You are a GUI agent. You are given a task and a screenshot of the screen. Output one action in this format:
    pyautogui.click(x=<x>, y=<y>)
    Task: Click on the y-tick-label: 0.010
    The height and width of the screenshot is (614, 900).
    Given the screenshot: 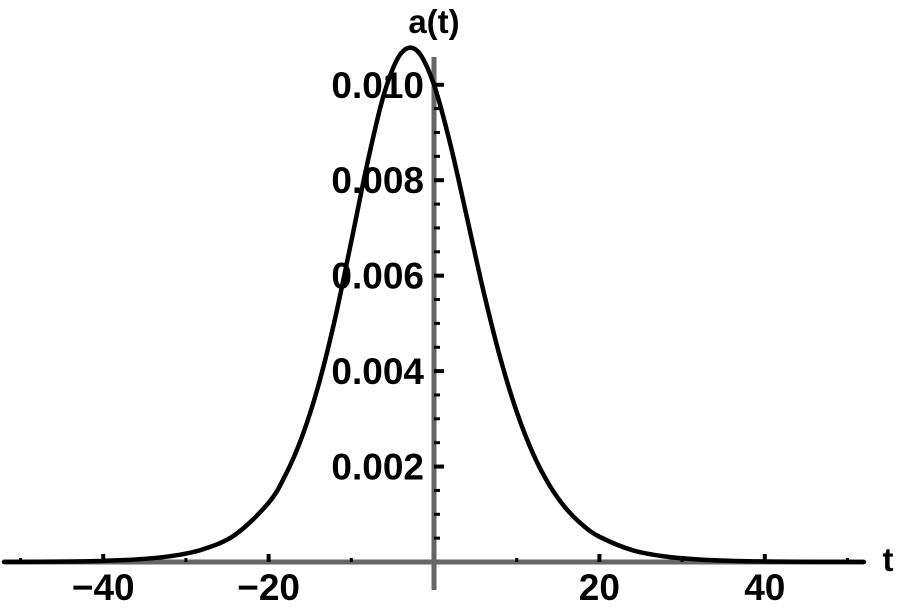 What is the action you would take?
    pyautogui.click(x=377, y=85)
    